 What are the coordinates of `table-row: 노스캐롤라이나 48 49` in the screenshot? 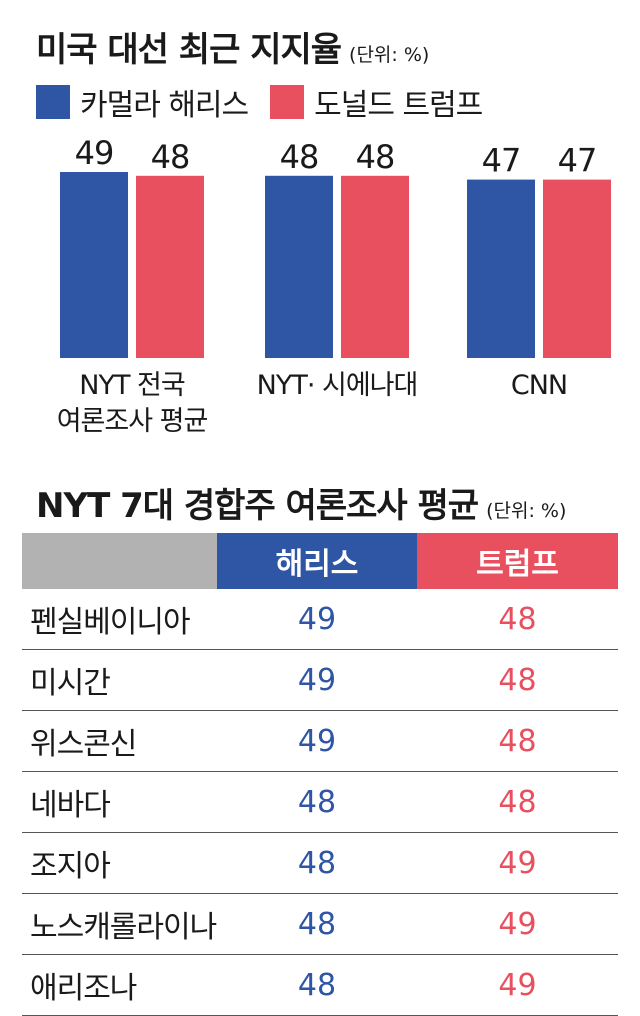 It's located at (320, 924).